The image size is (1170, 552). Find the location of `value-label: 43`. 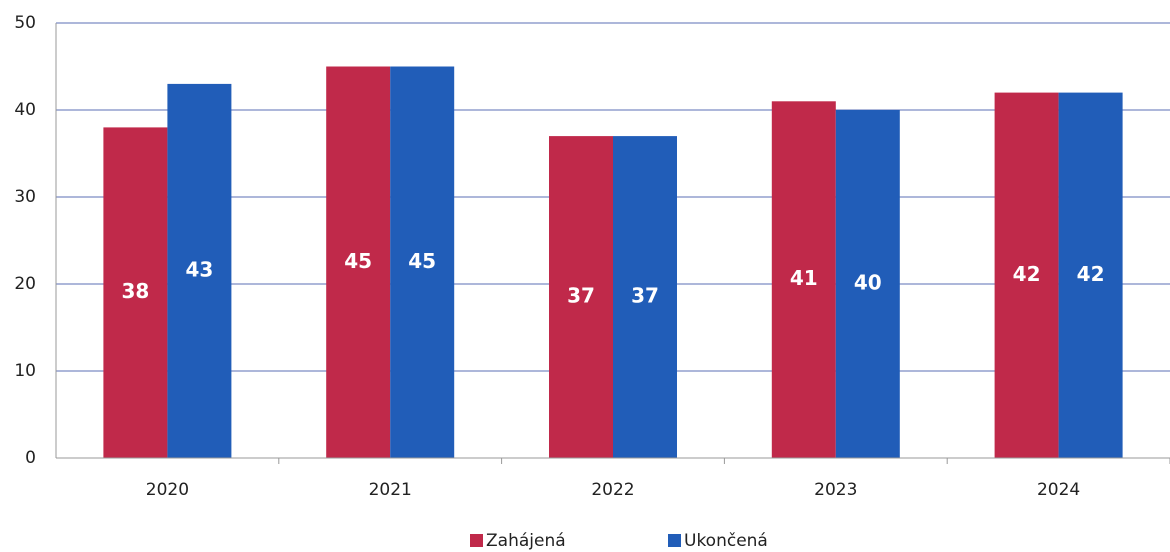

value-label: 43 is located at coordinates (199, 269).